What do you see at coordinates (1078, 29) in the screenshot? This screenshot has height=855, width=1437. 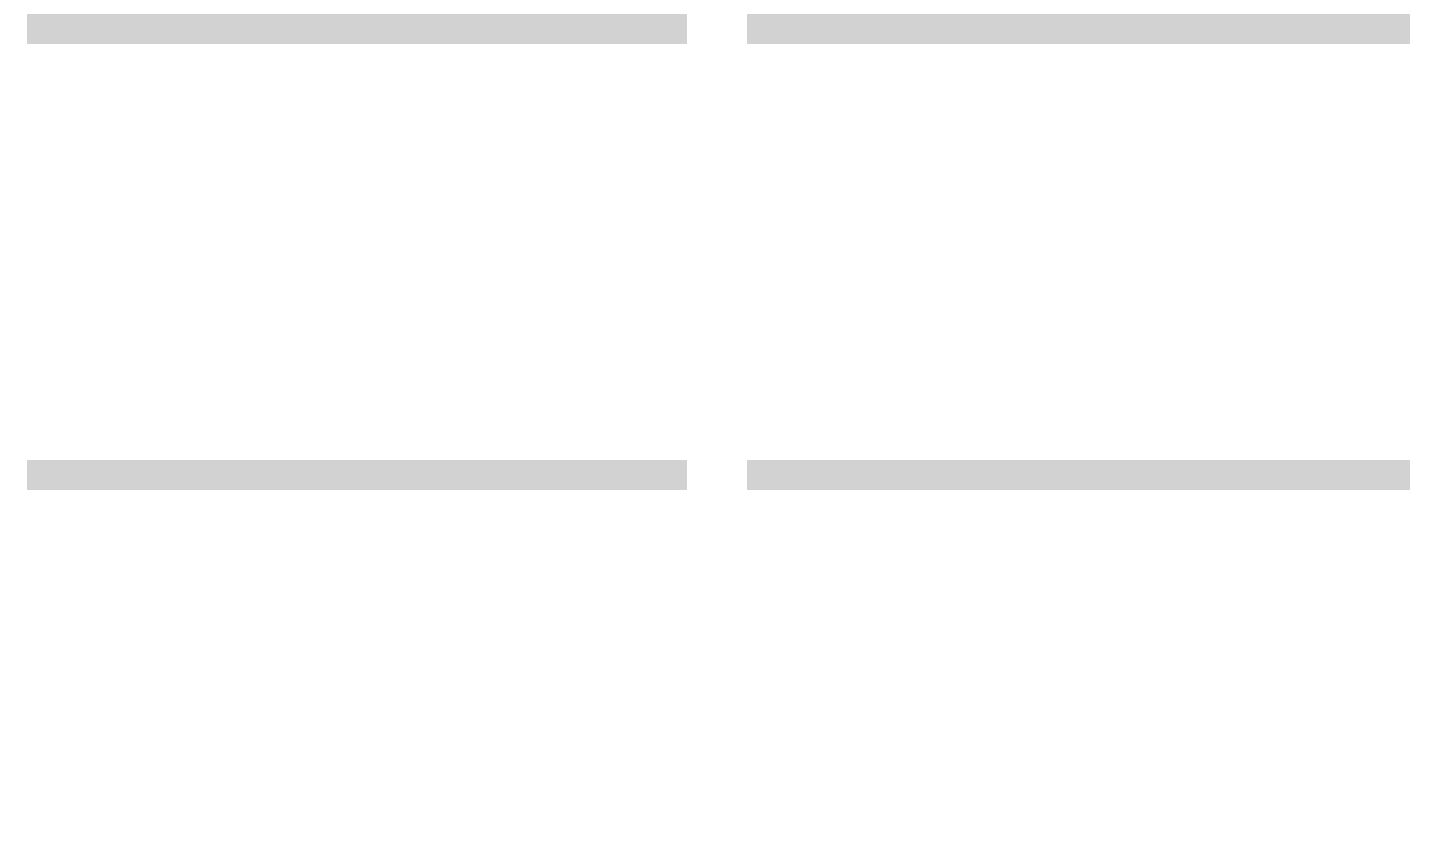 I see `section-title-float-charging` at bounding box center [1078, 29].